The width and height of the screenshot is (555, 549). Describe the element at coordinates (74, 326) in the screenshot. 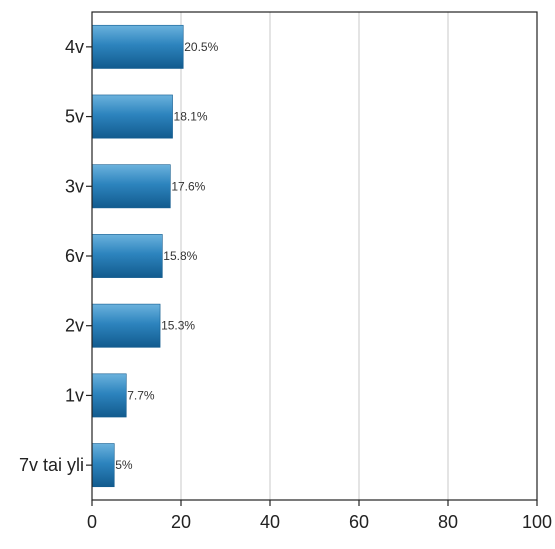

I see `category-label: 2v` at that location.